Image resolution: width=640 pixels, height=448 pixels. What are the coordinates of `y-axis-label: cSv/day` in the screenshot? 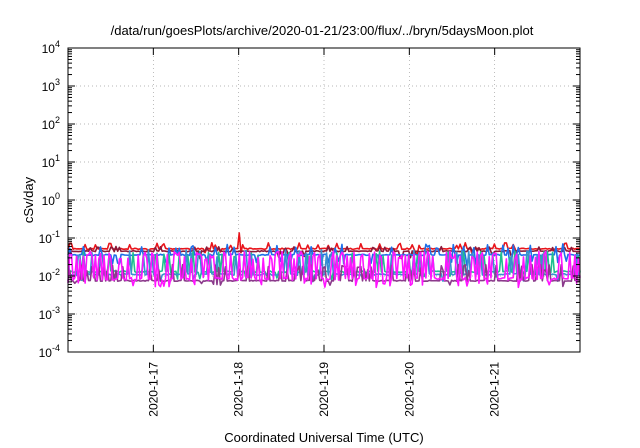 It's located at (28, 199).